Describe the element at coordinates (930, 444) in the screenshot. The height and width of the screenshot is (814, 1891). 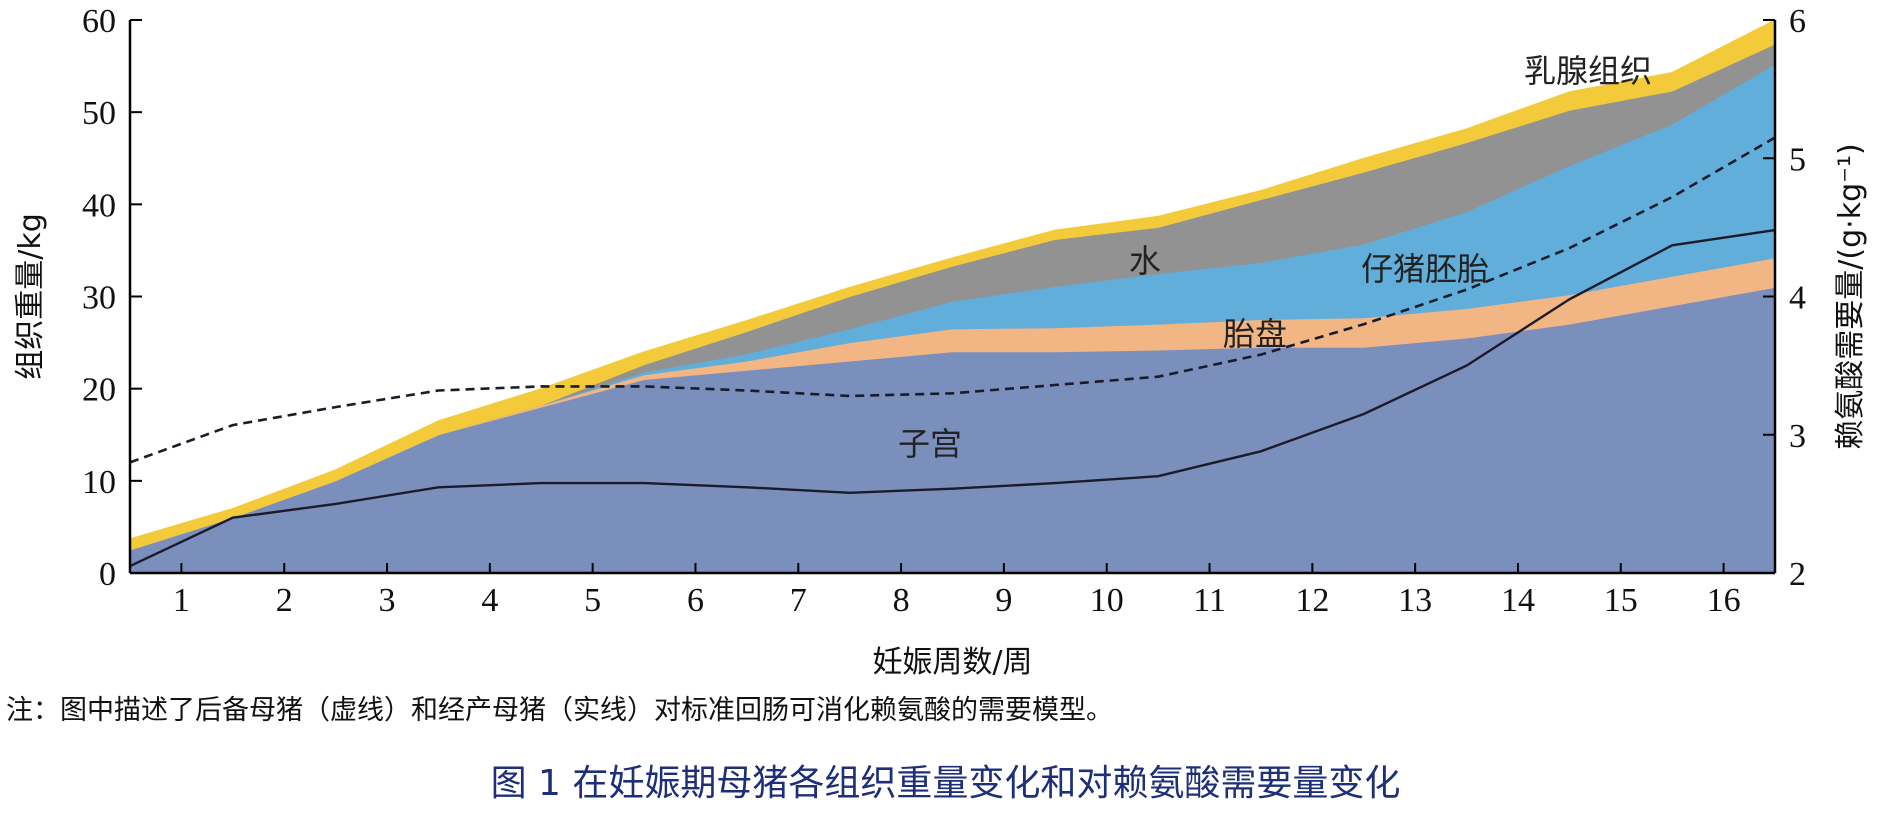
I see `region-label-0: 子宫` at that location.